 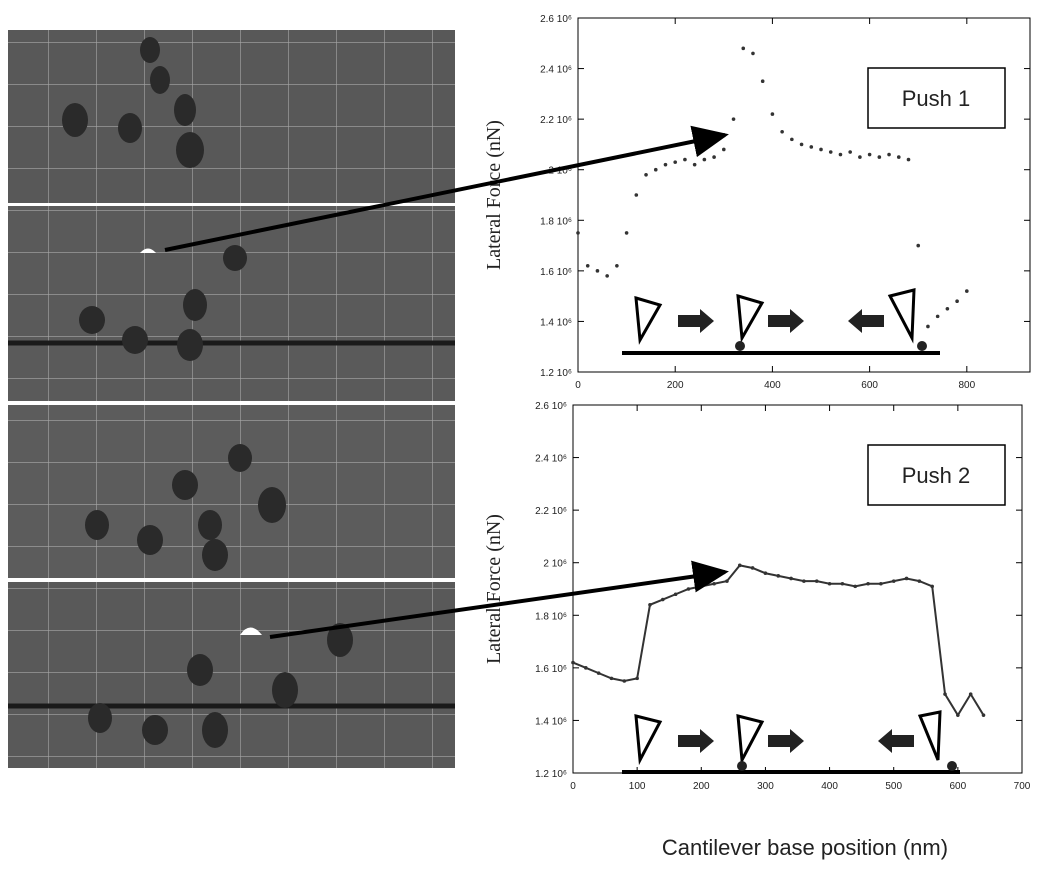 What do you see at coordinates (765, 786) in the screenshot?
I see `x-tick-label: 300` at bounding box center [765, 786].